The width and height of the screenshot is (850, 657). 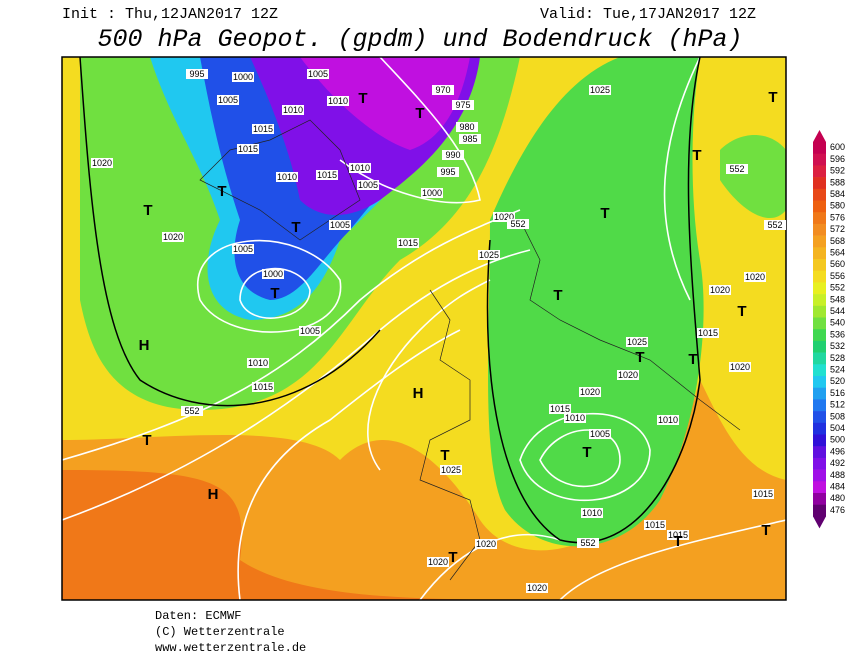 I want to click on colorbar-label: 600, so click(x=837, y=147).